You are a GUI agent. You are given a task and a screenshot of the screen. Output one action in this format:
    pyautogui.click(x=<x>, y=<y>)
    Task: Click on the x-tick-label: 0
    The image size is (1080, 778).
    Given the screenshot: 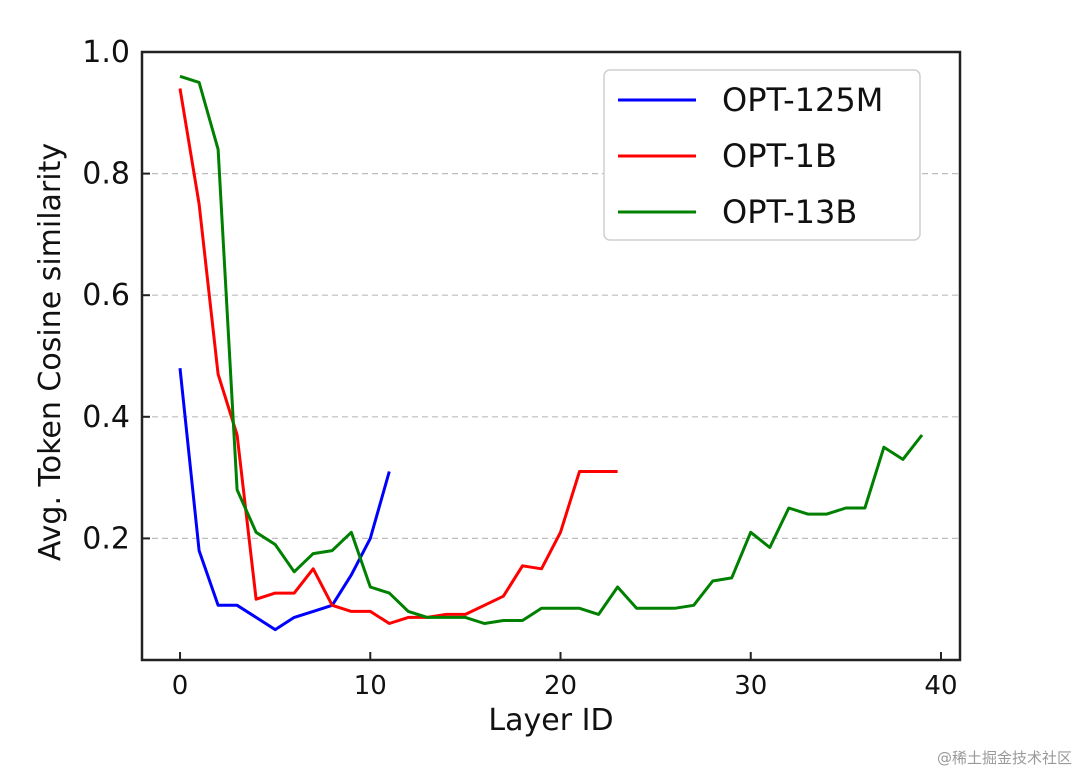 What is the action you would take?
    pyautogui.click(x=180, y=686)
    